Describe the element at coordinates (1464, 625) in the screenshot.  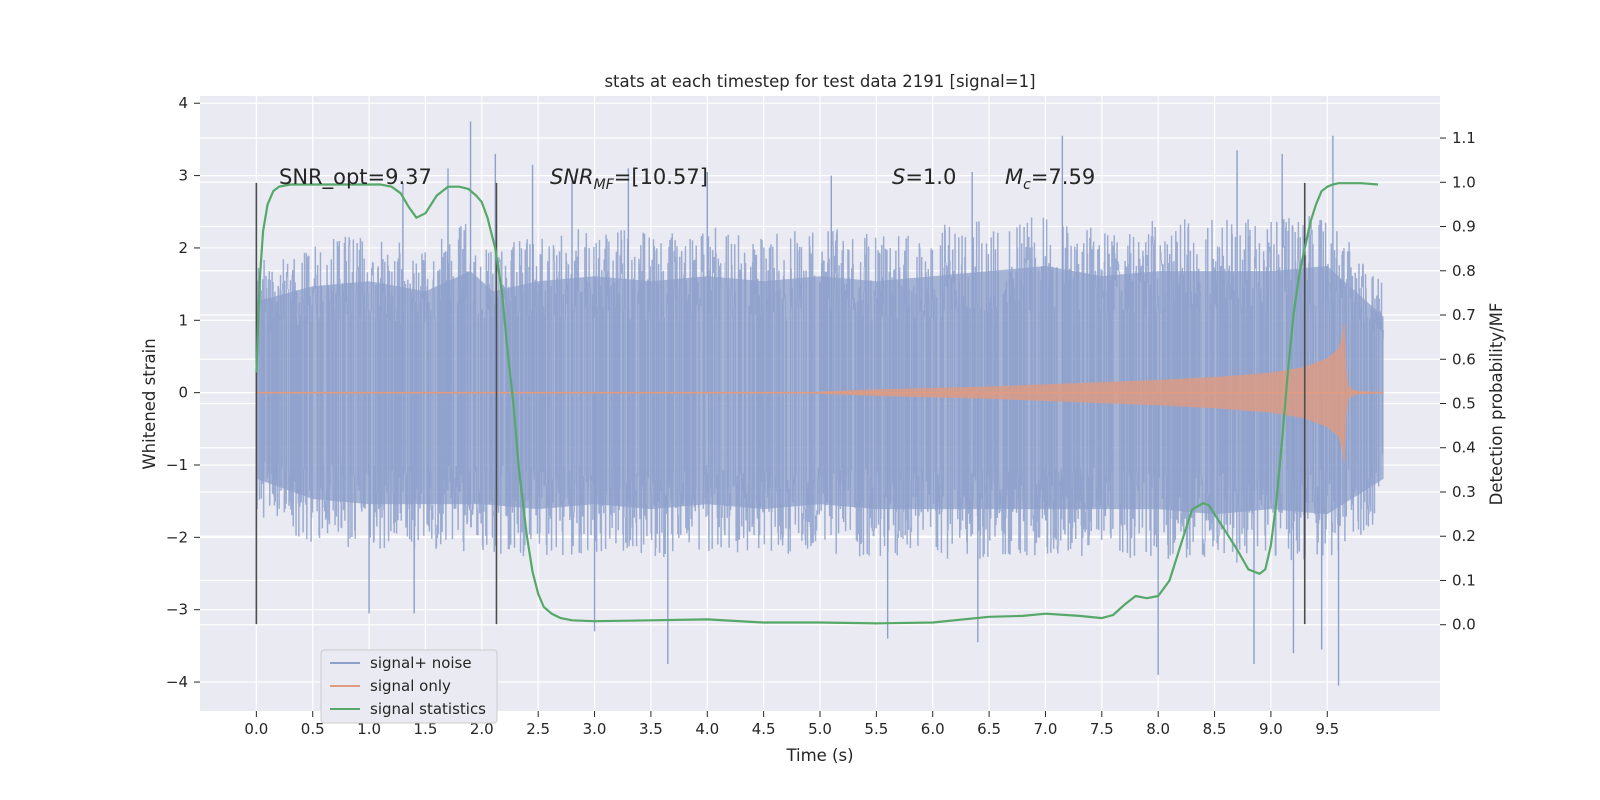
I see `y2-tick-label: 0.0` at that location.